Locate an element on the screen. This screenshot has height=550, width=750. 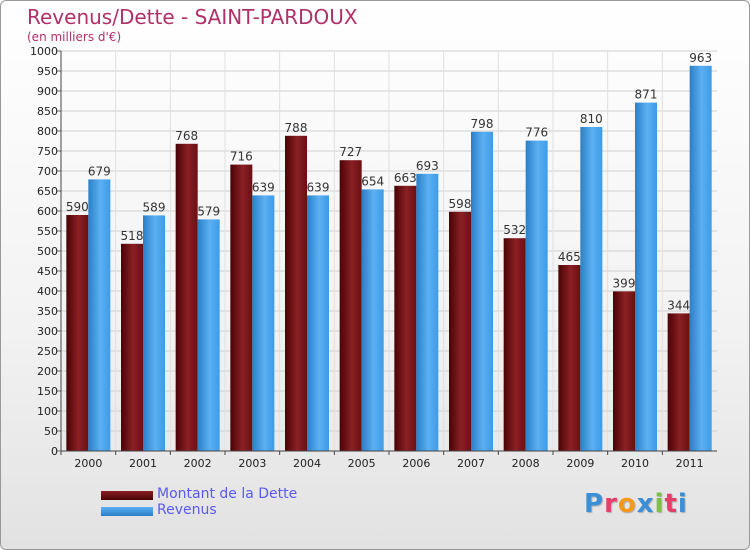
value-label: 344 is located at coordinates (678, 305).